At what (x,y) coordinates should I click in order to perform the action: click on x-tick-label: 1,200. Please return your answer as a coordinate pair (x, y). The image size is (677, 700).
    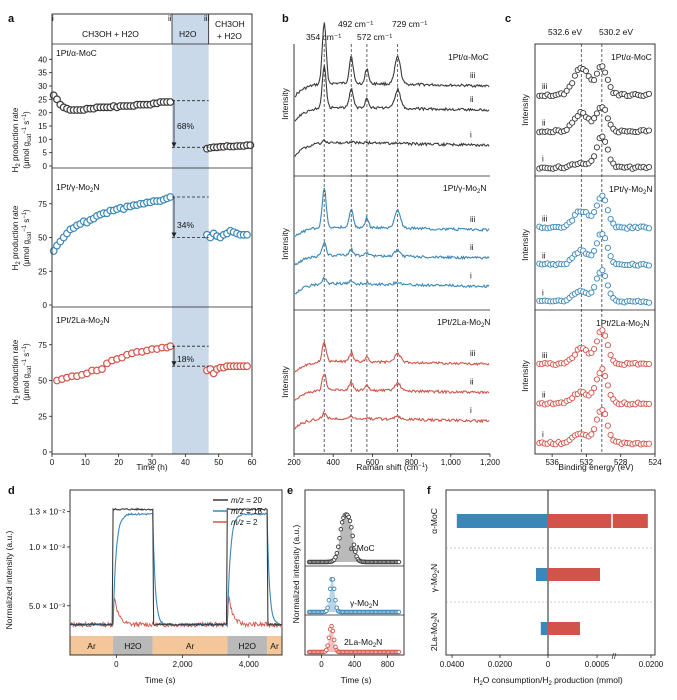
    Looking at the image, I should click on (490, 462).